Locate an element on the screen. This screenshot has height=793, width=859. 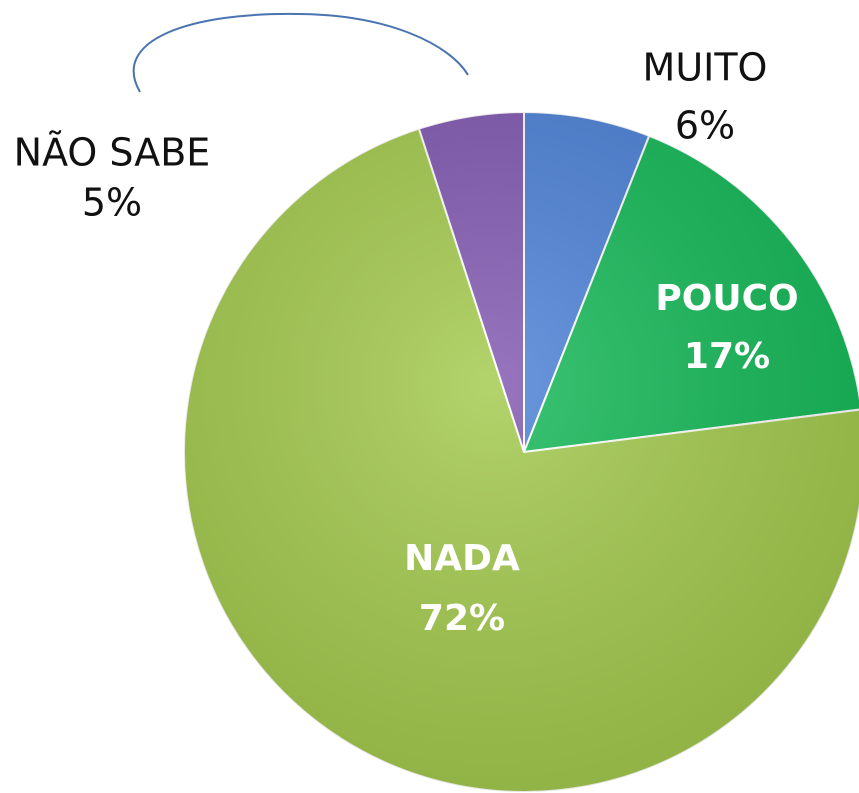
leader-line is located at coordinates (300, 52).